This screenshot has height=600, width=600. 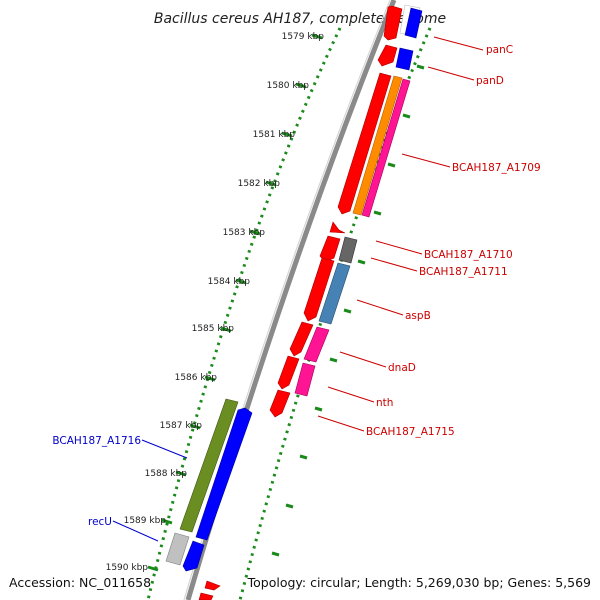 I want to click on feature-aspB-cds, so click(x=319, y=289).